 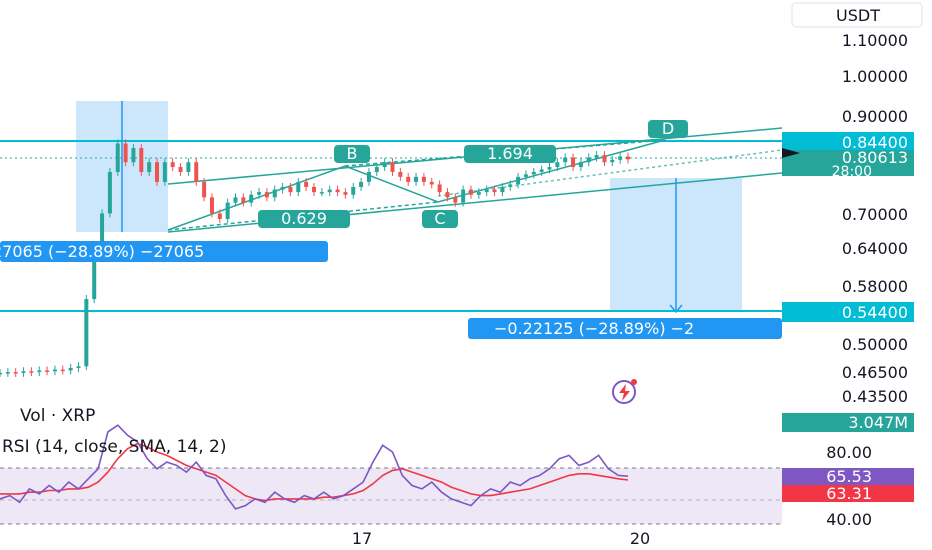 I want to click on svg-text: 63.31, so click(x=849, y=493).